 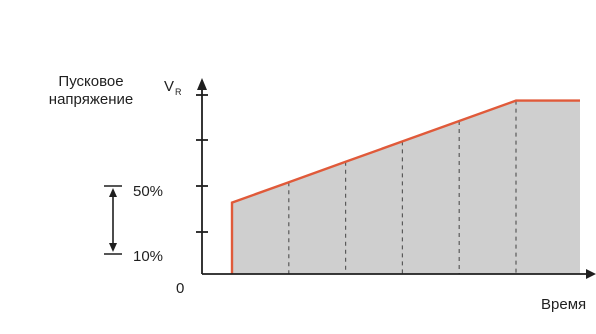 I want to click on x-axis-arrow, so click(x=591, y=274).